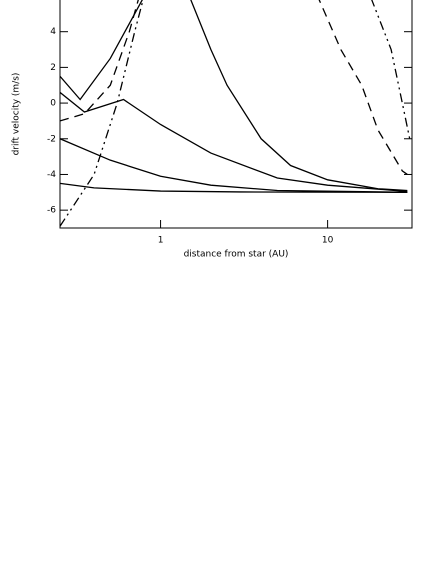 The image size is (436, 564). What do you see at coordinates (328, 241) in the screenshot?
I see `x-tick-label: 10` at bounding box center [328, 241].